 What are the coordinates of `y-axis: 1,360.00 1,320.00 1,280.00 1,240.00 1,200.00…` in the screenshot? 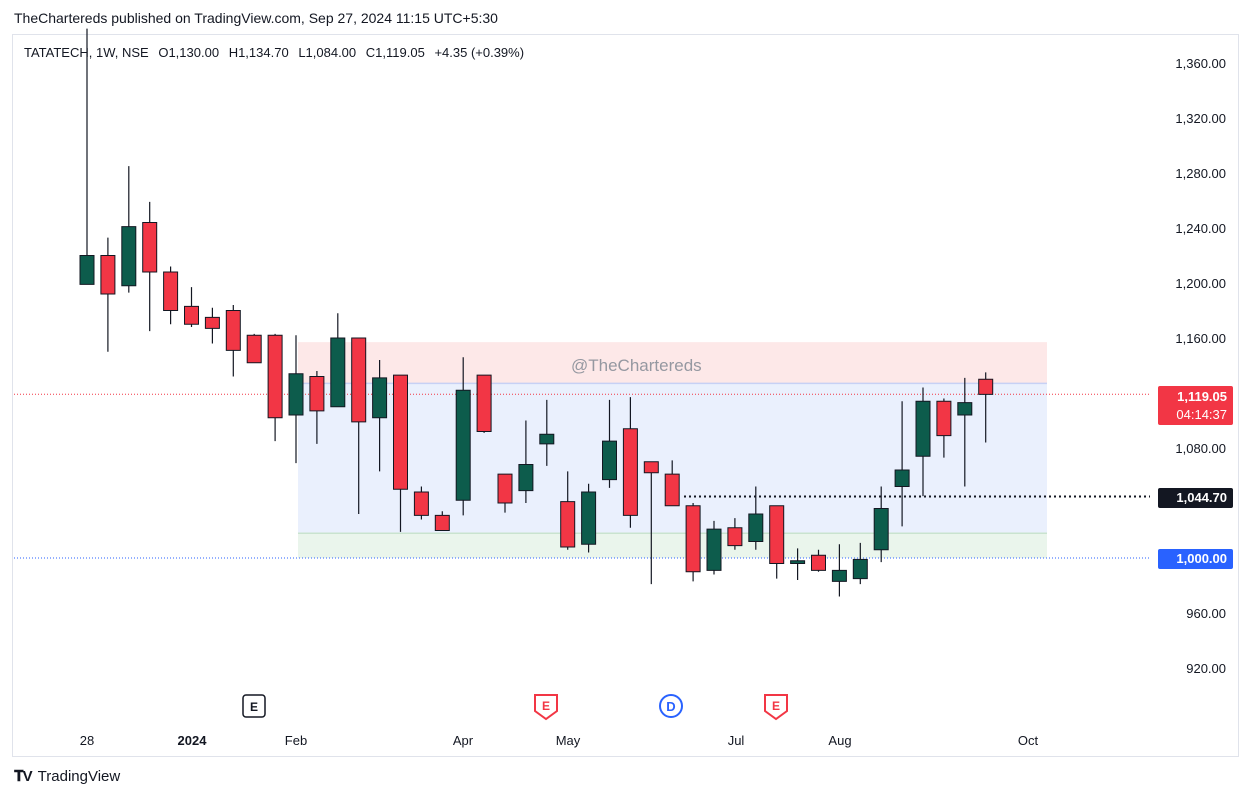 It's located at (1200, 366).